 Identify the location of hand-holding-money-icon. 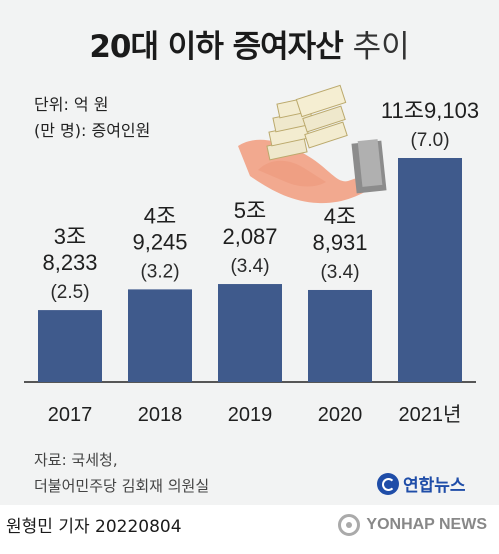
(312, 144).